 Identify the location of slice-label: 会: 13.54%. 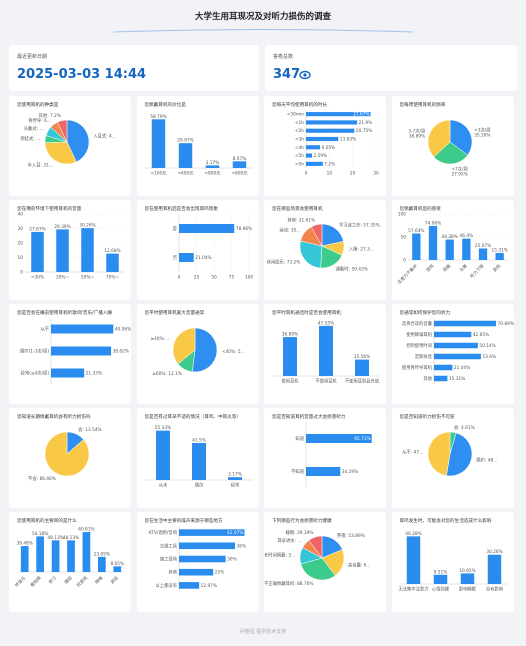
(90, 429).